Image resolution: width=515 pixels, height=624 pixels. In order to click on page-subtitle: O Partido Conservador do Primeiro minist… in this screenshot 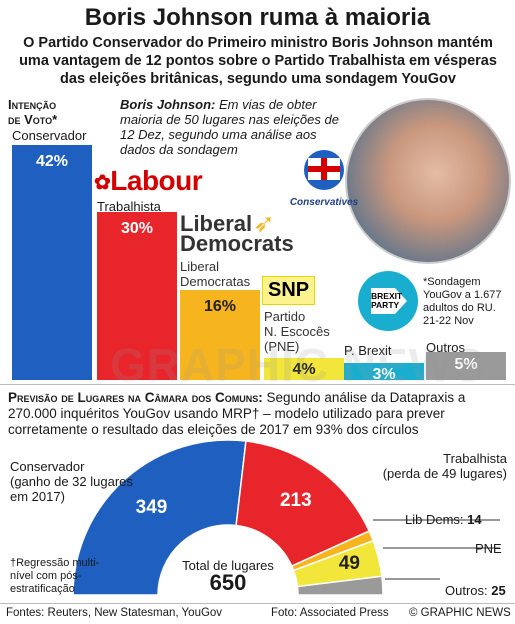, I will do `click(258, 61)`.